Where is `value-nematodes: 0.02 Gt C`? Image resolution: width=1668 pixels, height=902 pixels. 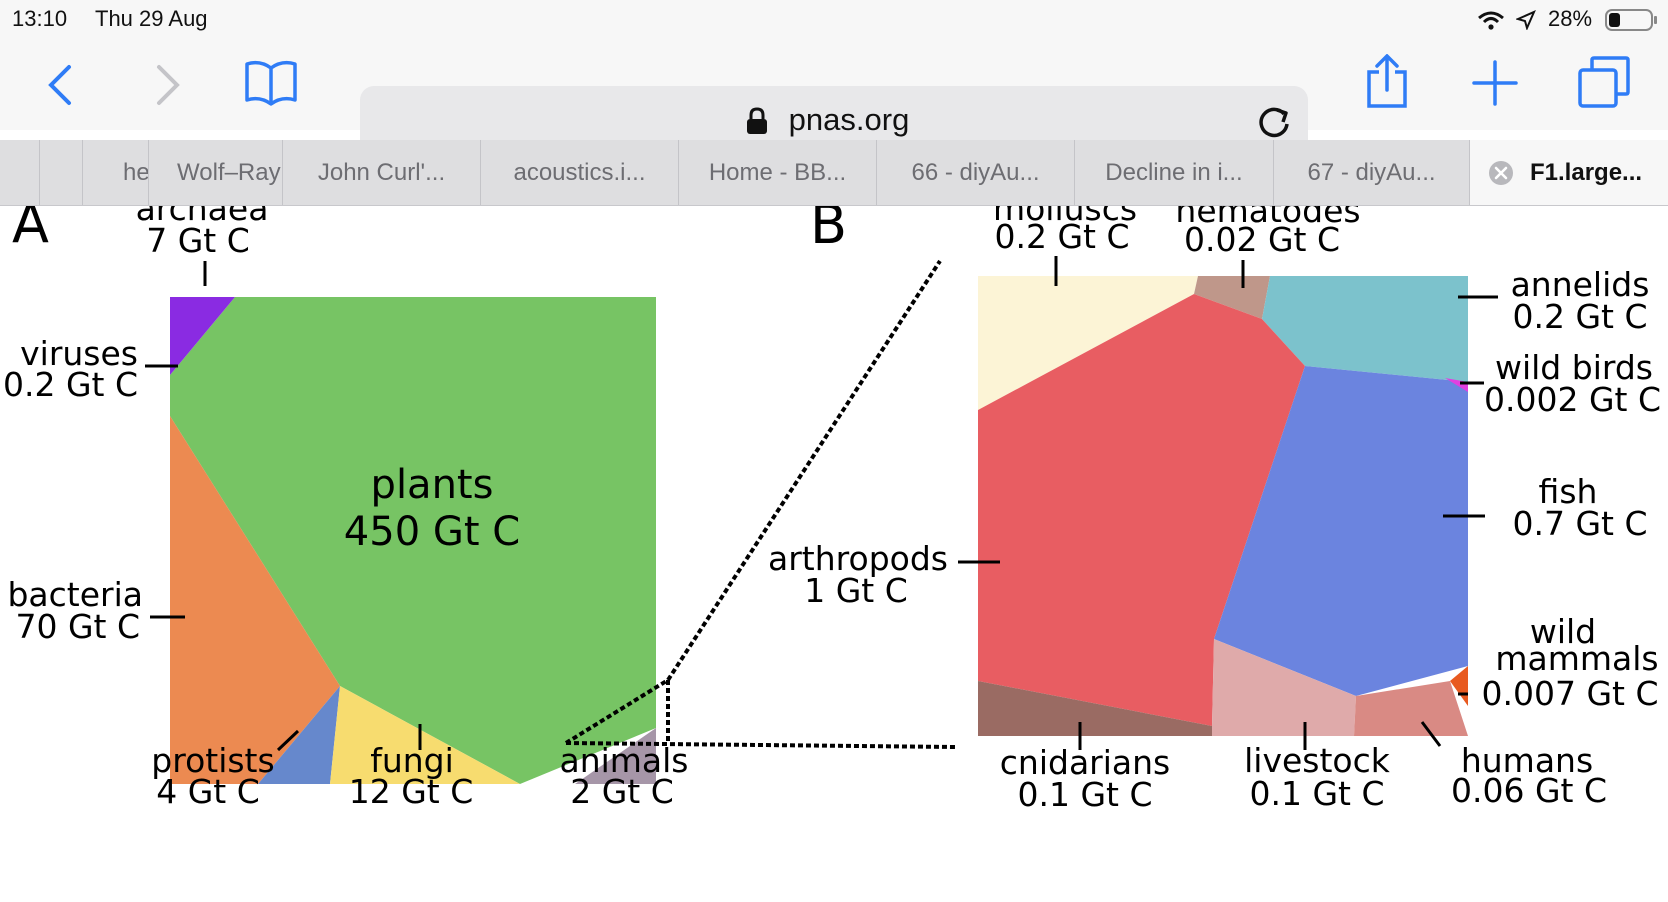 value-nematodes: 0.02 Gt C is located at coordinates (1262, 239).